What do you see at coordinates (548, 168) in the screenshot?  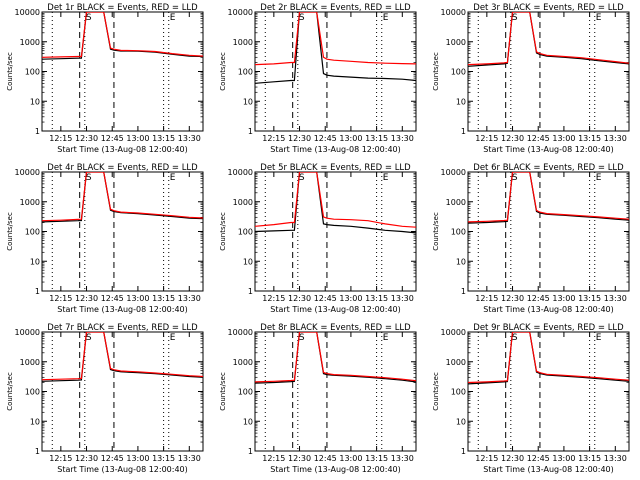 I see `panel-title: Det 6r BLACK = Events, RED = LLD` at bounding box center [548, 168].